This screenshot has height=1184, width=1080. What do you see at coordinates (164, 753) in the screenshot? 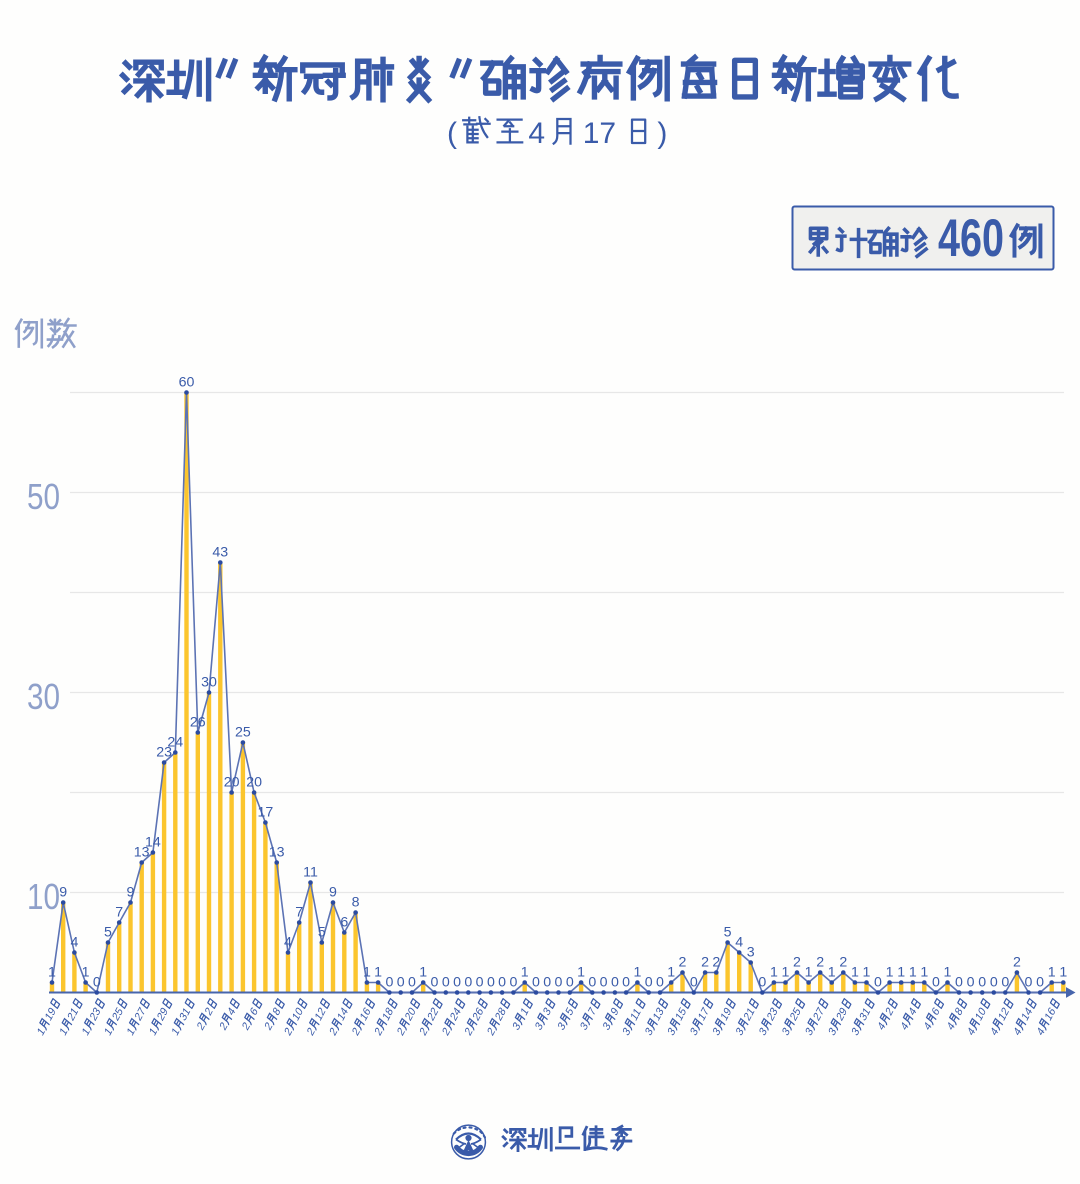
I see `svg-text: 23` at bounding box center [164, 753].